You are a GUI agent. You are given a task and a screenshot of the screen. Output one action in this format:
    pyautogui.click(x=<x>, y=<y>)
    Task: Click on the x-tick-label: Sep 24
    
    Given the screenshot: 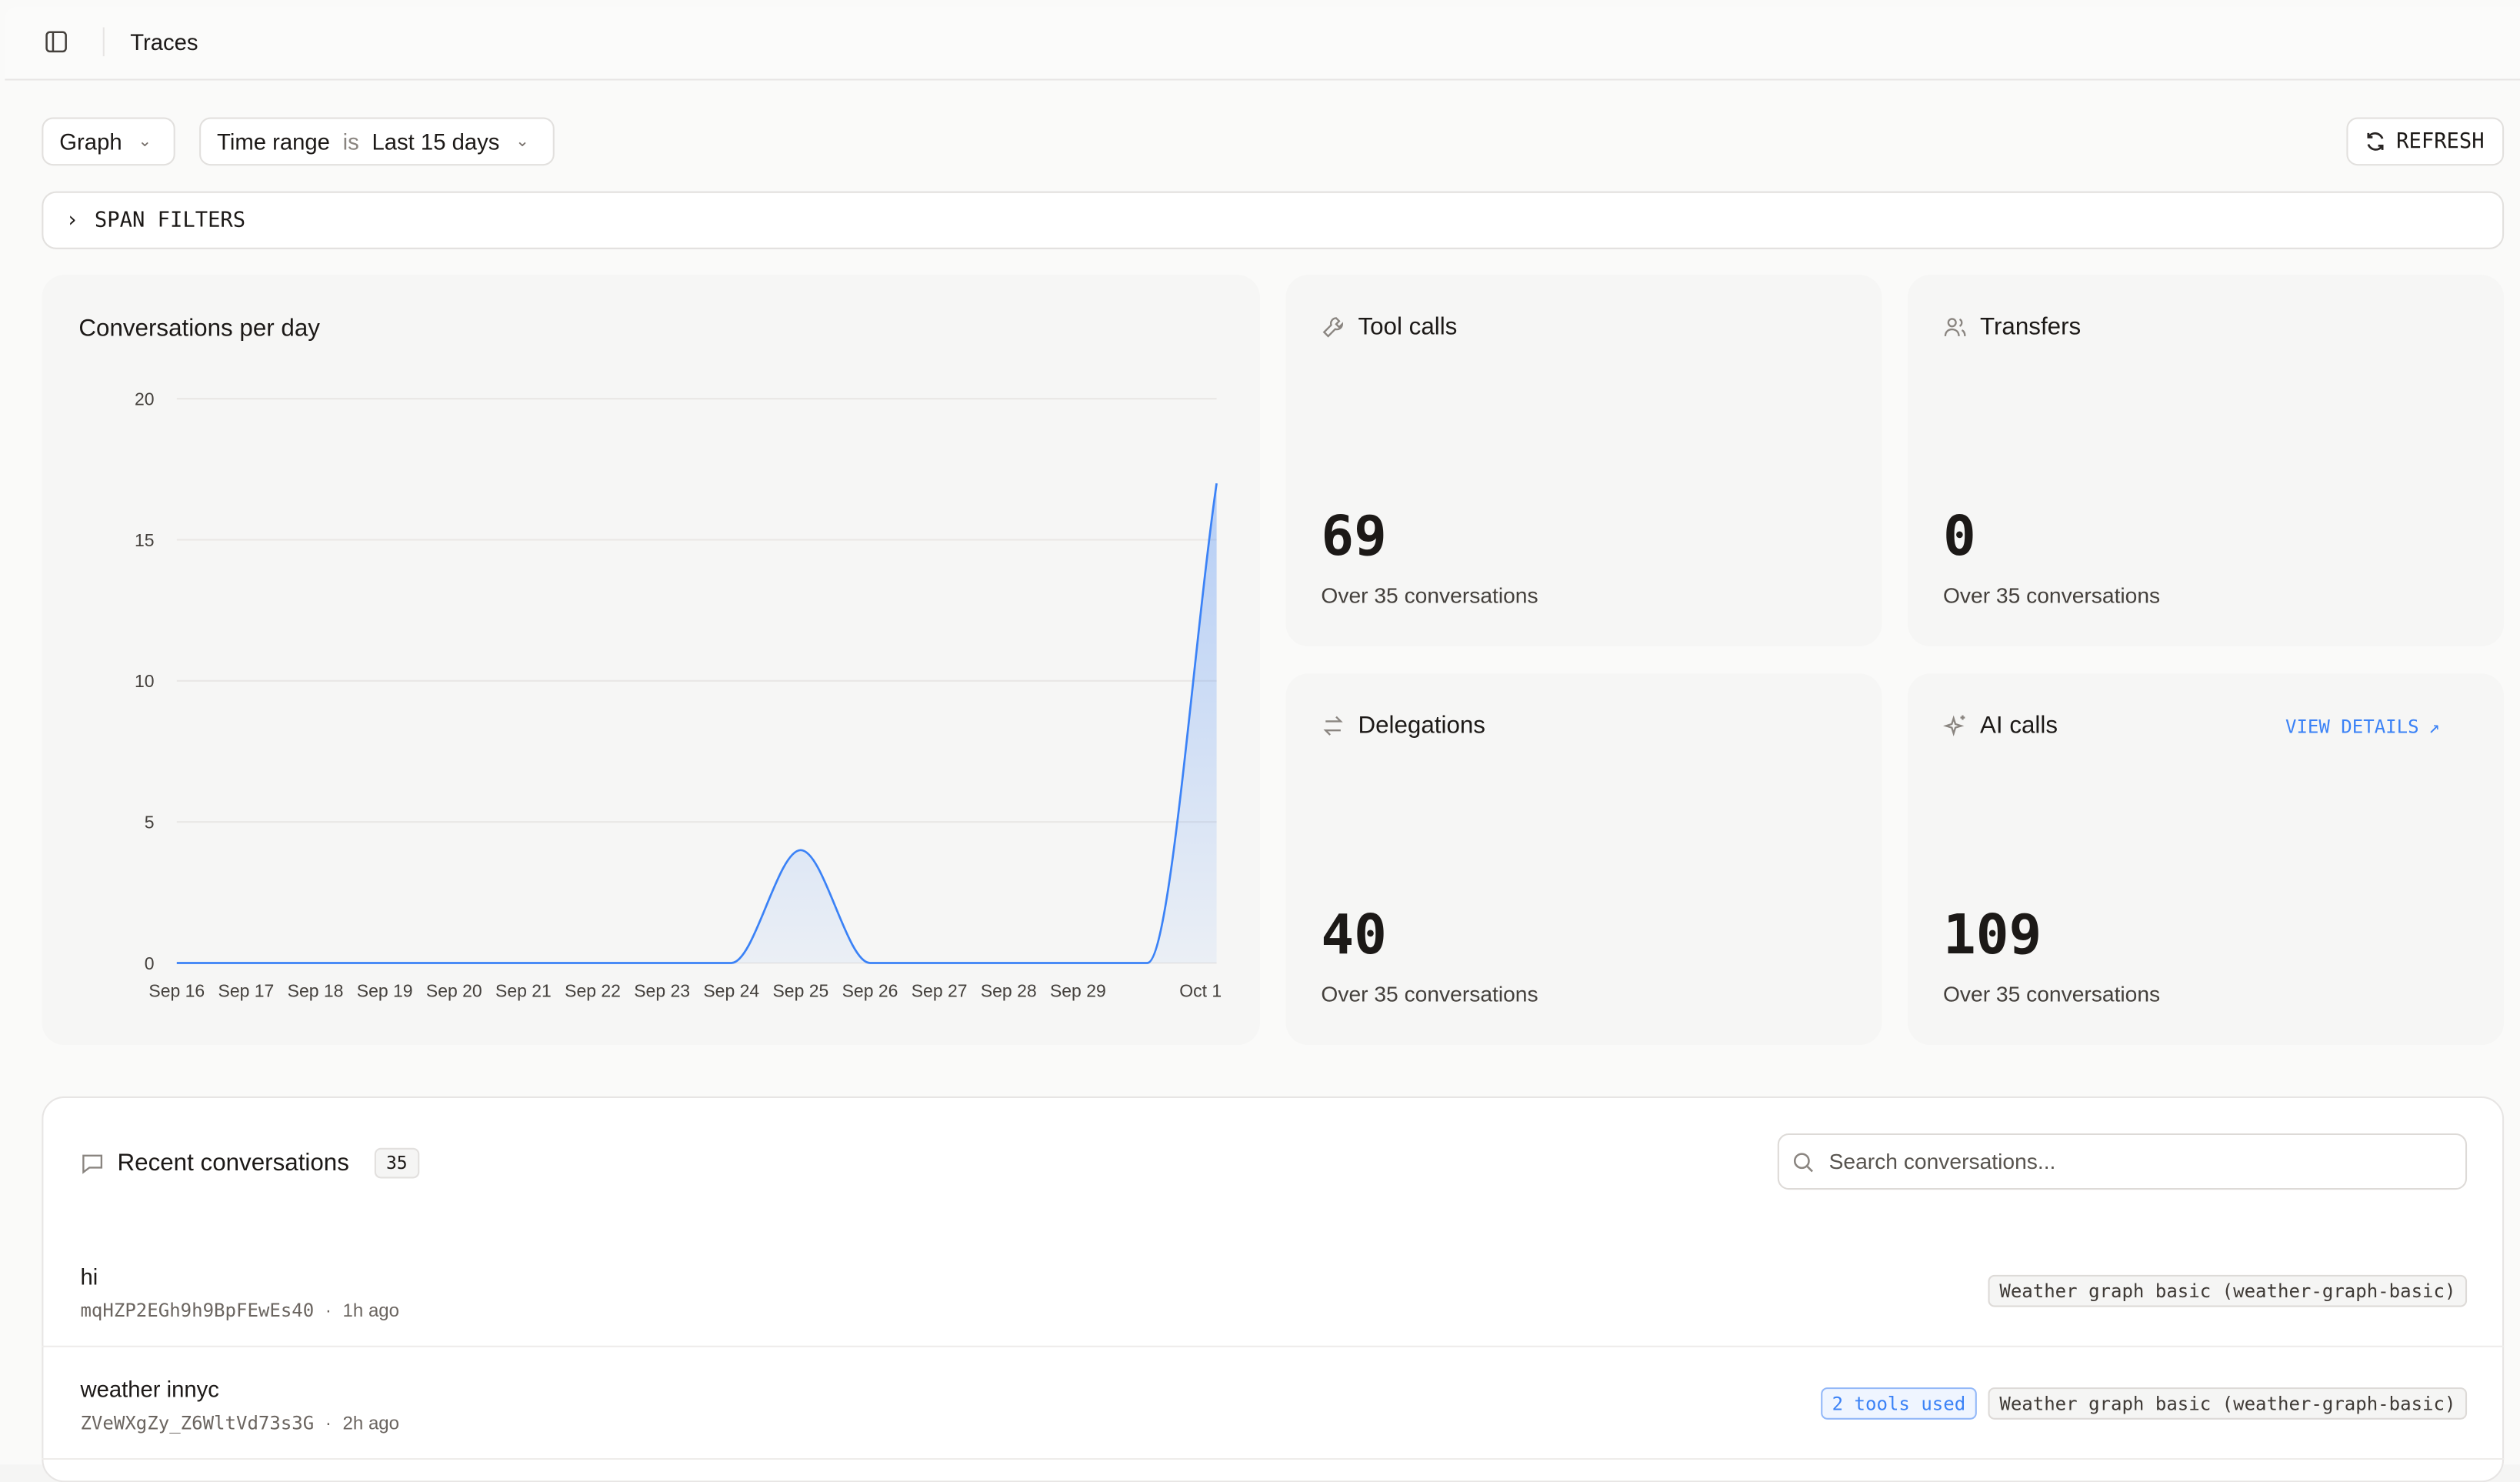 What is the action you would take?
    pyautogui.click(x=731, y=990)
    